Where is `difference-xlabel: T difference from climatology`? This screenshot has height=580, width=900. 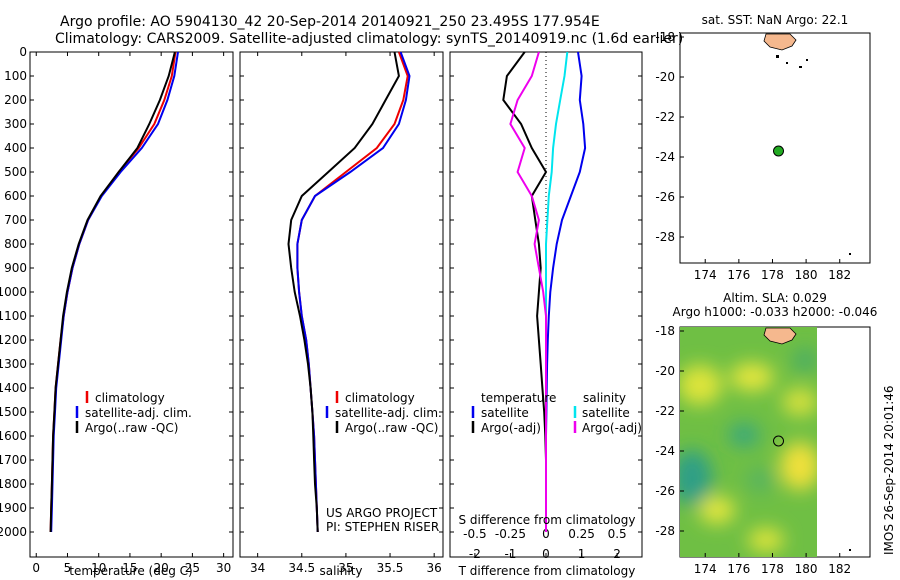
difference-xlabel: T difference from climatology is located at coordinates (547, 571).